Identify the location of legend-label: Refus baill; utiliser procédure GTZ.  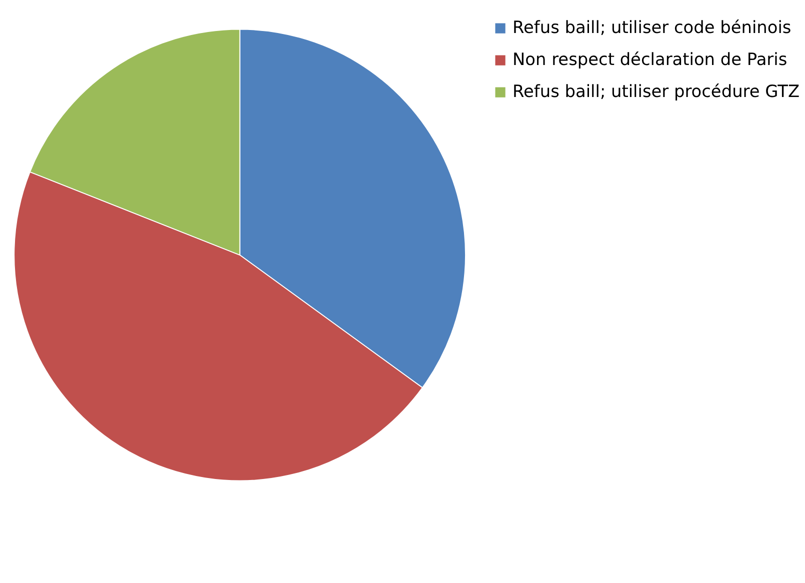
(656, 91).